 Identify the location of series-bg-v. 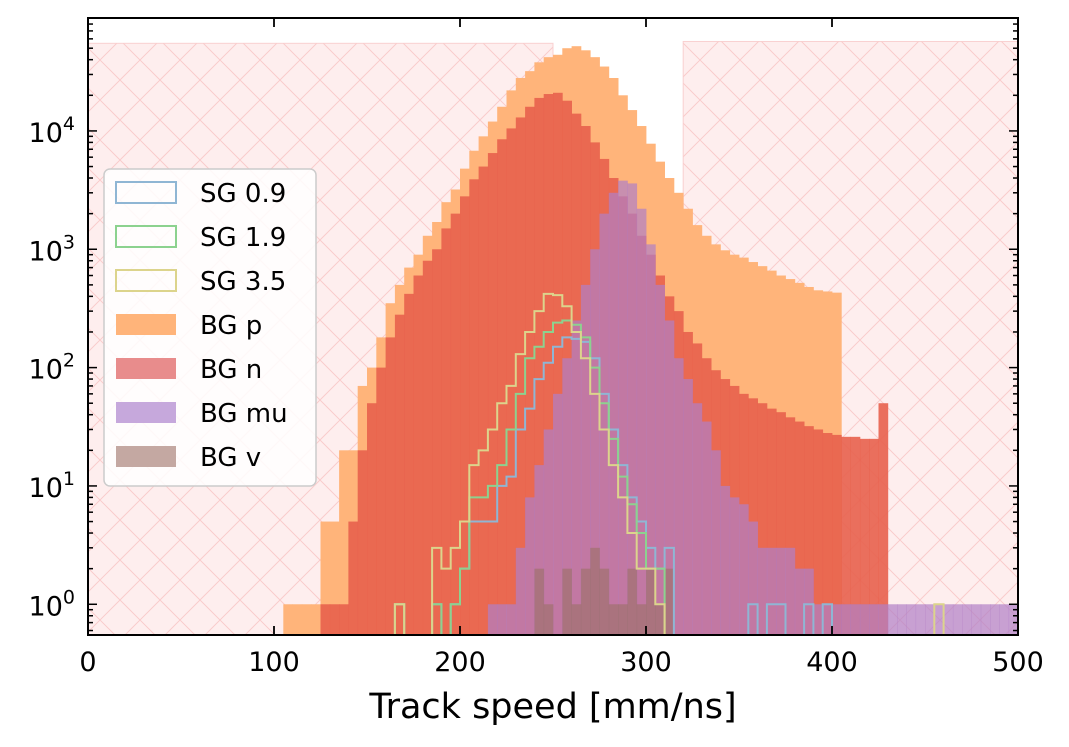
(604, 591).